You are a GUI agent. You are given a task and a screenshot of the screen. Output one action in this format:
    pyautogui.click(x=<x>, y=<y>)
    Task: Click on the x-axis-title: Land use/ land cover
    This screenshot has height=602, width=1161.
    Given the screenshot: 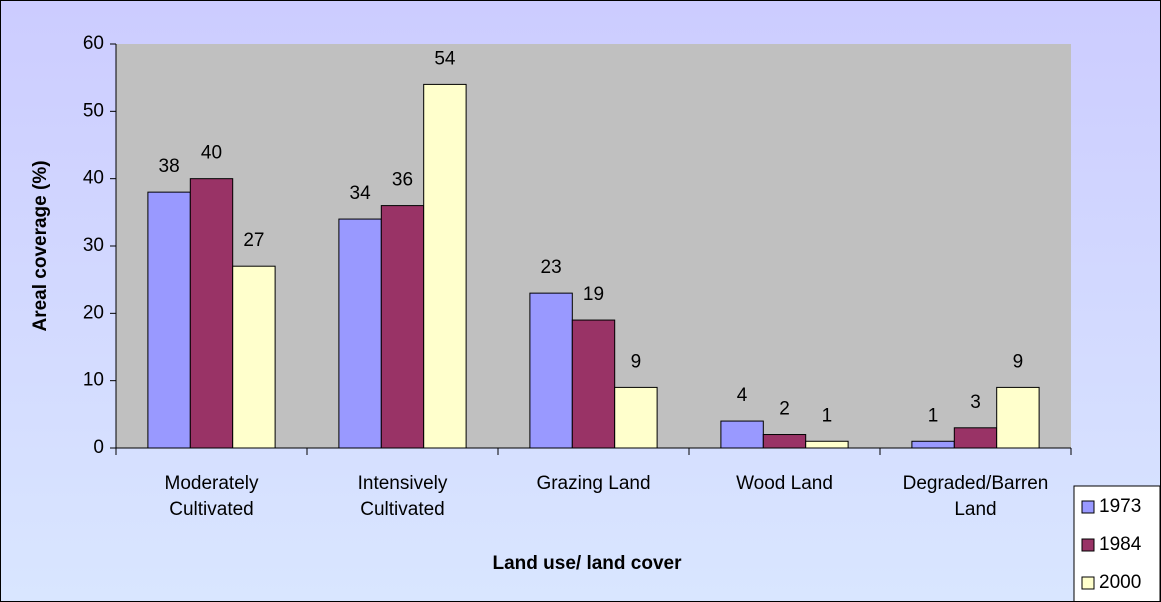 What is the action you would take?
    pyautogui.click(x=588, y=563)
    